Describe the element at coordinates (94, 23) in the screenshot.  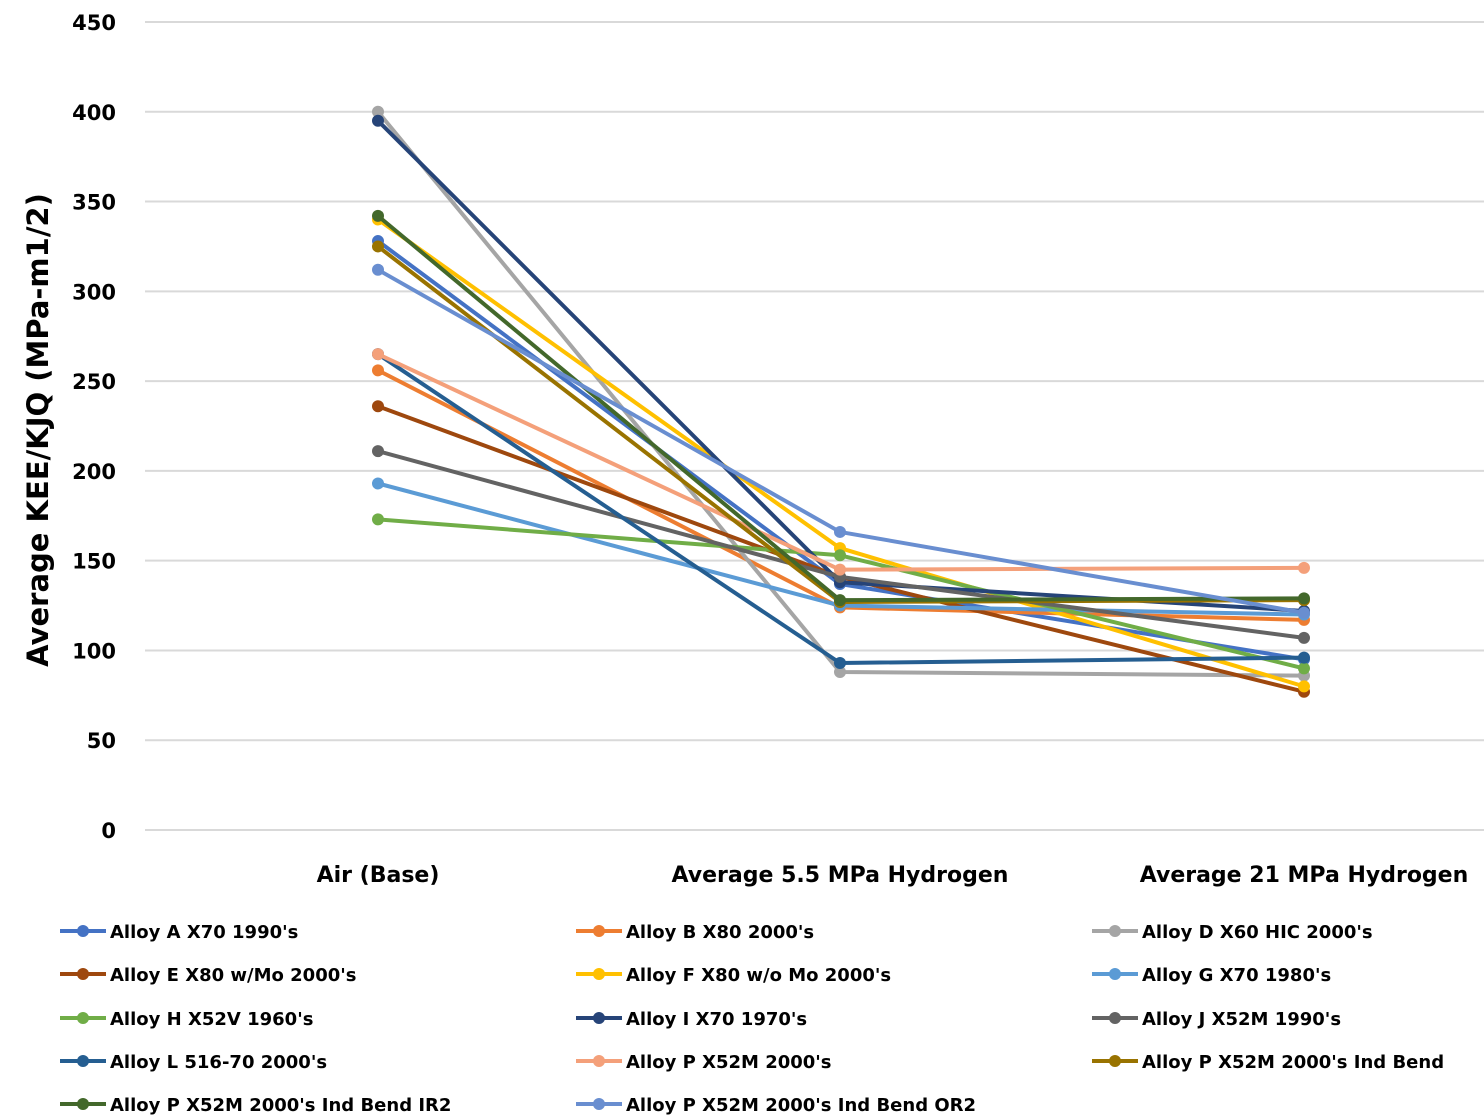
I see `y-tick-label: 450` at that location.